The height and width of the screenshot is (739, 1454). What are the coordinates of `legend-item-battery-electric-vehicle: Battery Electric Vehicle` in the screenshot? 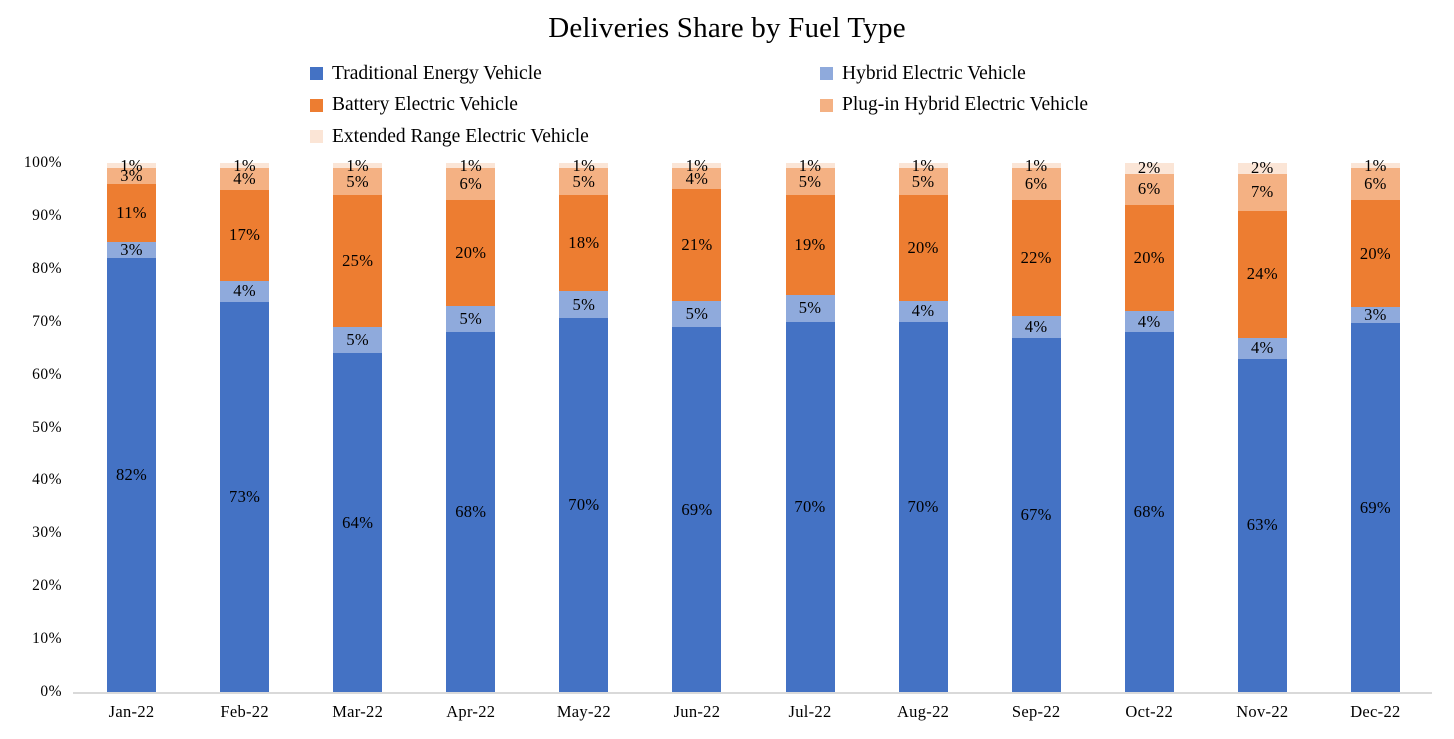 It's located at (565, 106).